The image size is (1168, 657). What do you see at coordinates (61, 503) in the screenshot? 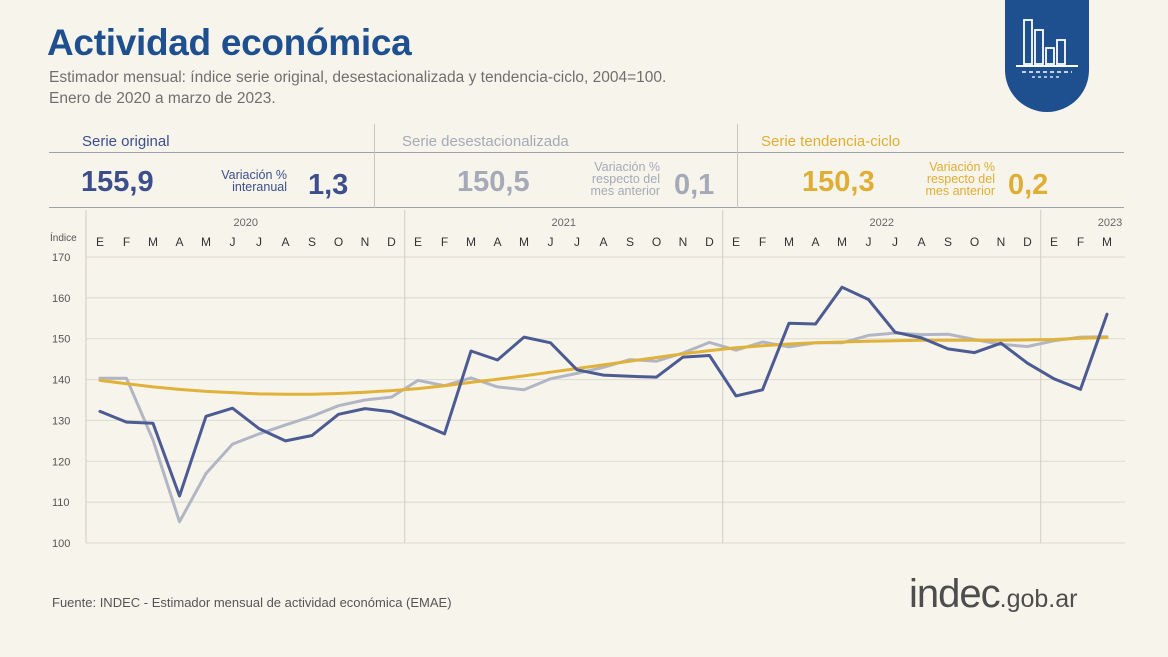
I see `y-tick-label: 110` at bounding box center [61, 503].